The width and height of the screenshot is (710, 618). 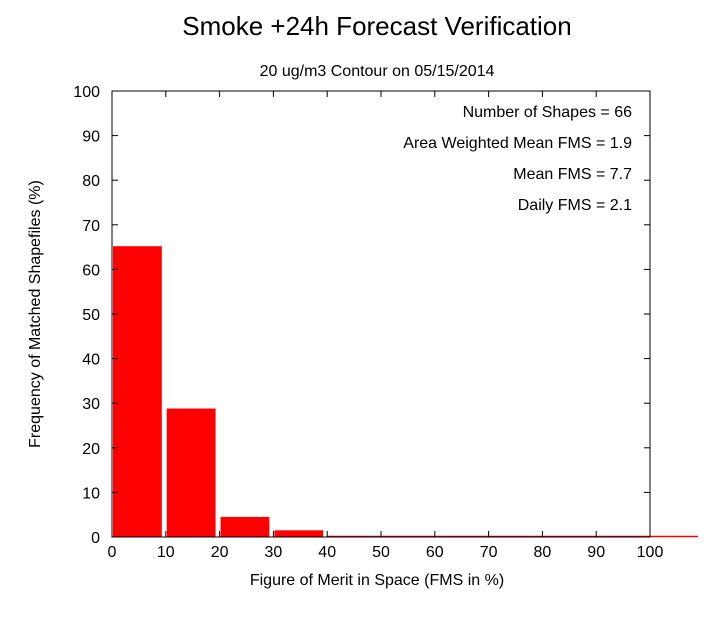 I want to click on stat-annotation: Area Weighted Mean FMS = 1.9, so click(x=517, y=143).